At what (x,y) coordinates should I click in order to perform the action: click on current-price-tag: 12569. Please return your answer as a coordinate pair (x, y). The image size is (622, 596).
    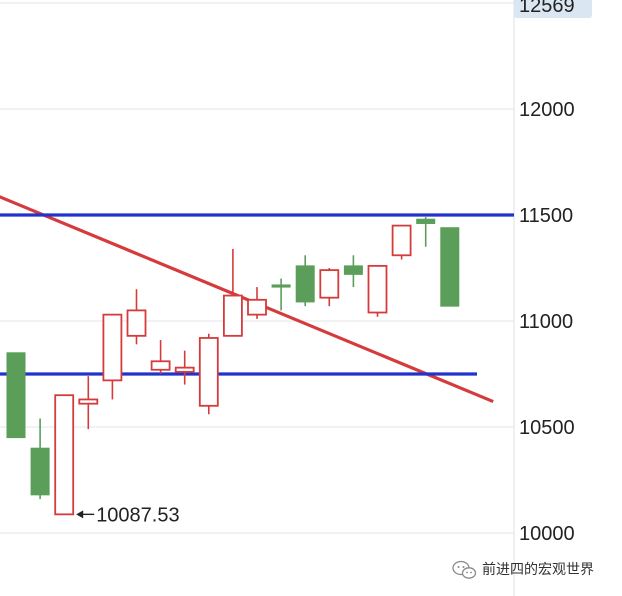
    Looking at the image, I should click on (553, 9).